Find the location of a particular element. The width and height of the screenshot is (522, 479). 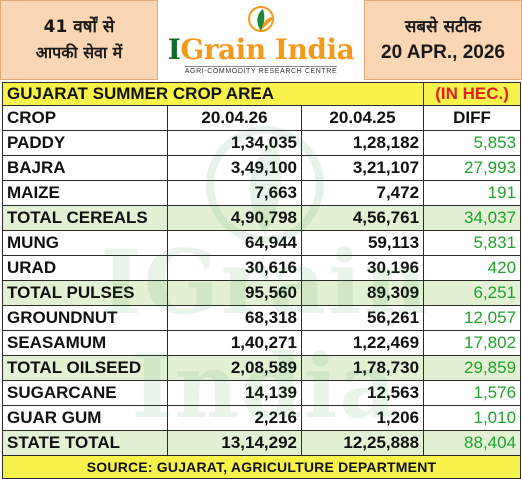

previous-value-cell: 89,309 is located at coordinates (362, 293).